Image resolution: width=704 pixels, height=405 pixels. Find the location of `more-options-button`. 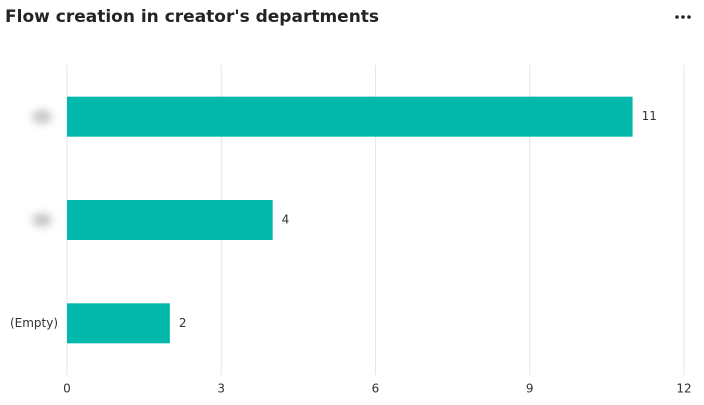

more-options-button is located at coordinates (683, 17).